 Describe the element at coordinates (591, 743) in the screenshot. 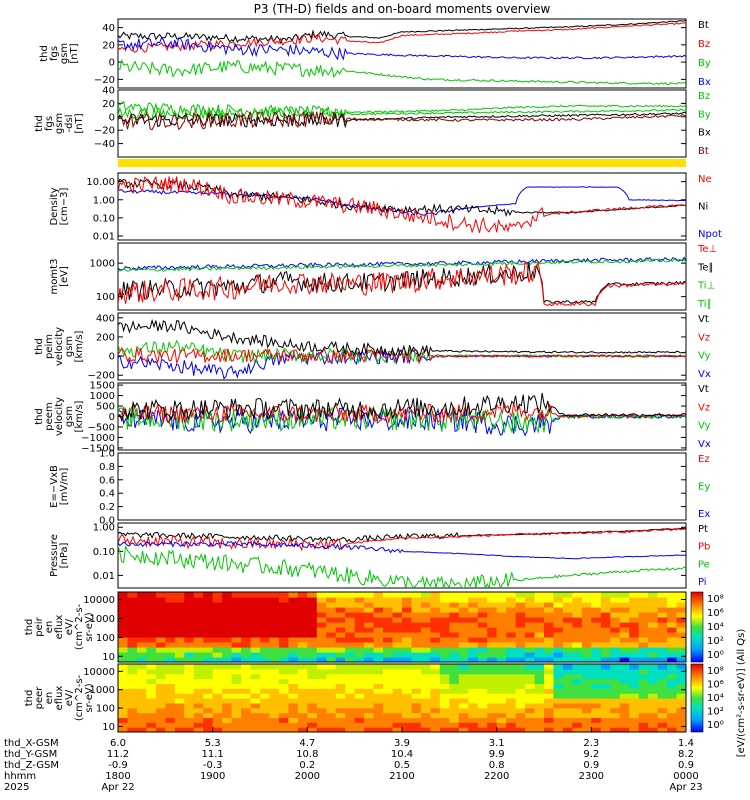

I see `x-tick-label: 2.3` at that location.